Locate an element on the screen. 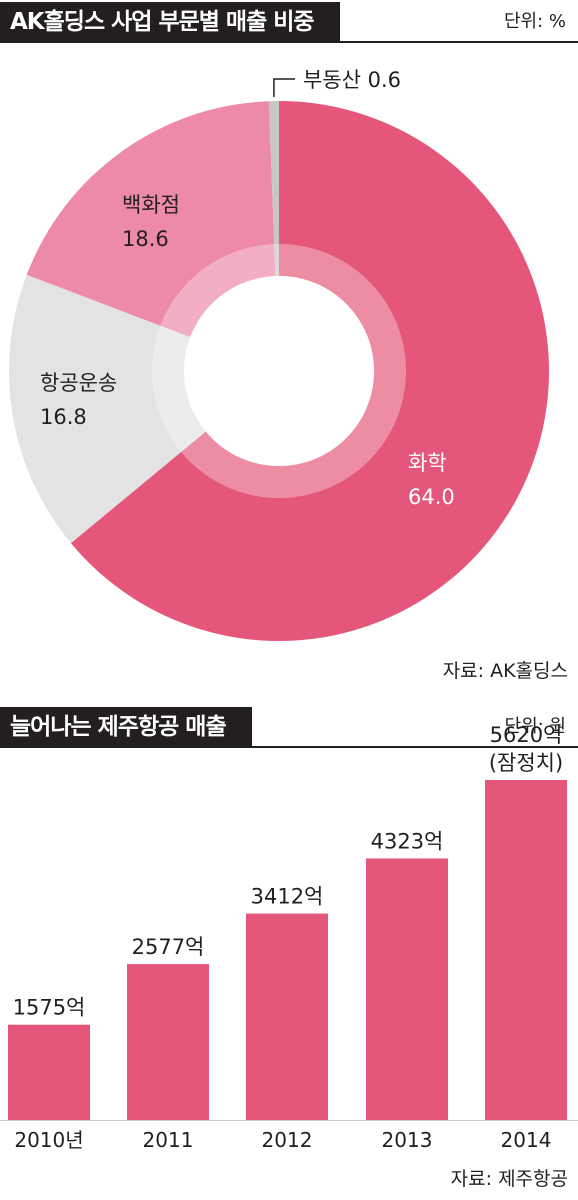  x-tick-label: 2014 is located at coordinates (526, 1140).